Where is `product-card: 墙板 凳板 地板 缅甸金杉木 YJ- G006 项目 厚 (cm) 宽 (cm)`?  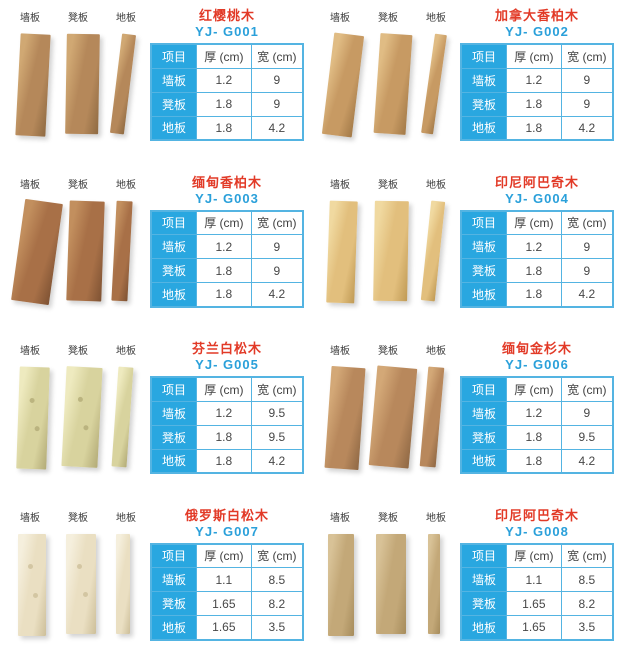 product-card: 墙板 凳板 地板 缅甸金杉木 YJ- G006 项目 厚 (cm) 宽 (cm) is located at coordinates (465, 416).